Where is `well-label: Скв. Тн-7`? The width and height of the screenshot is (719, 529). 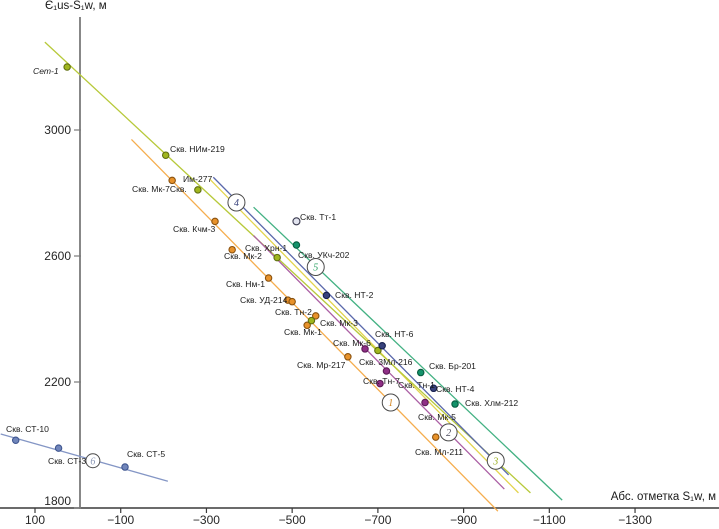 well-label: Скв. Тн-7 is located at coordinates (381, 381).